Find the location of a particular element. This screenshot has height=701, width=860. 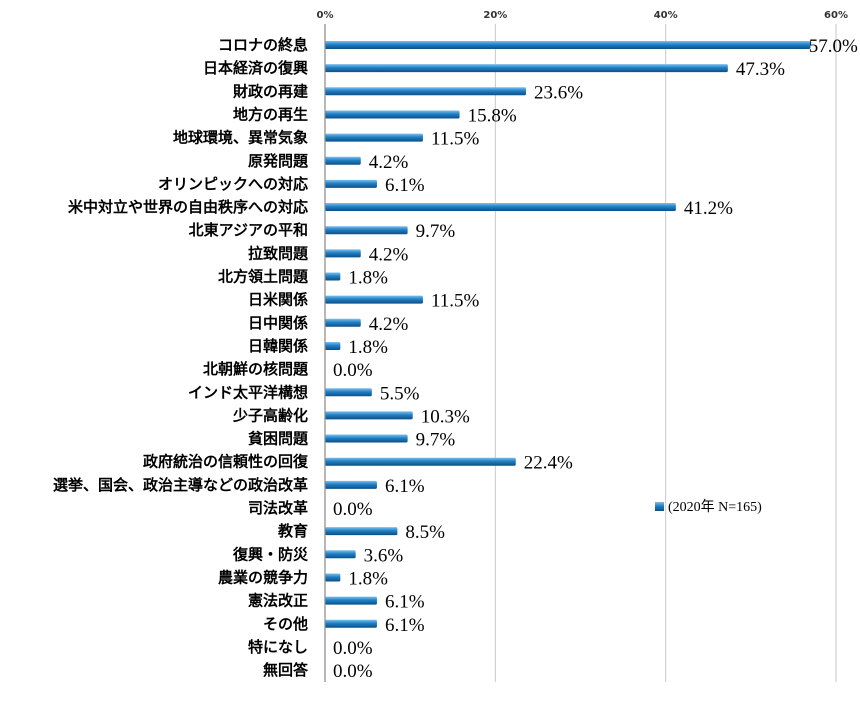

category-label: 憲法改正 is located at coordinates (277, 601).